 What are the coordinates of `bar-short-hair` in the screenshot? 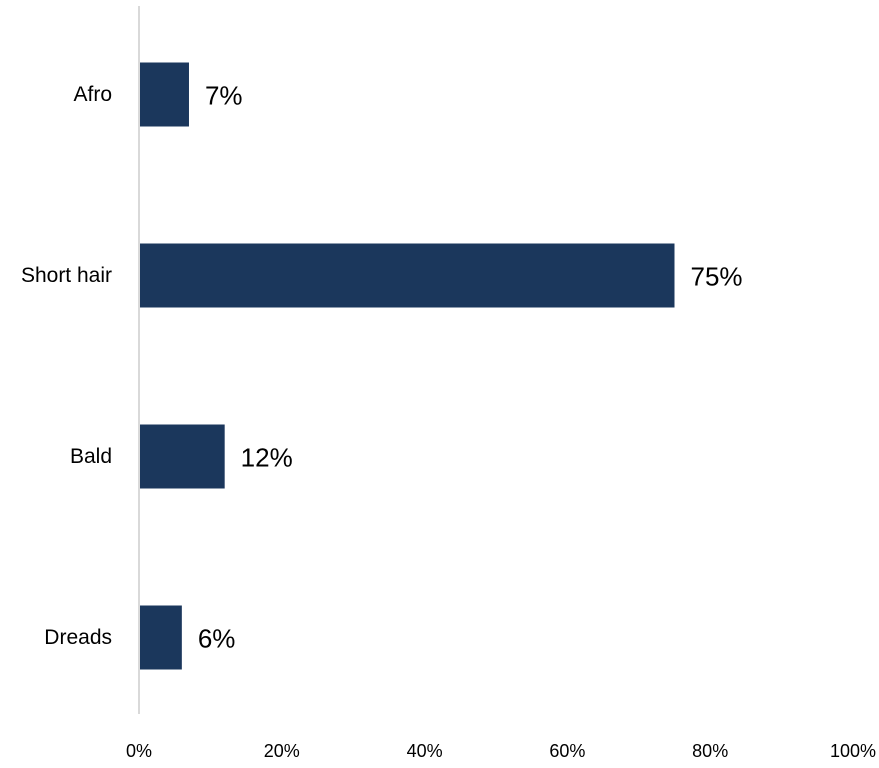 It's located at (407, 275).